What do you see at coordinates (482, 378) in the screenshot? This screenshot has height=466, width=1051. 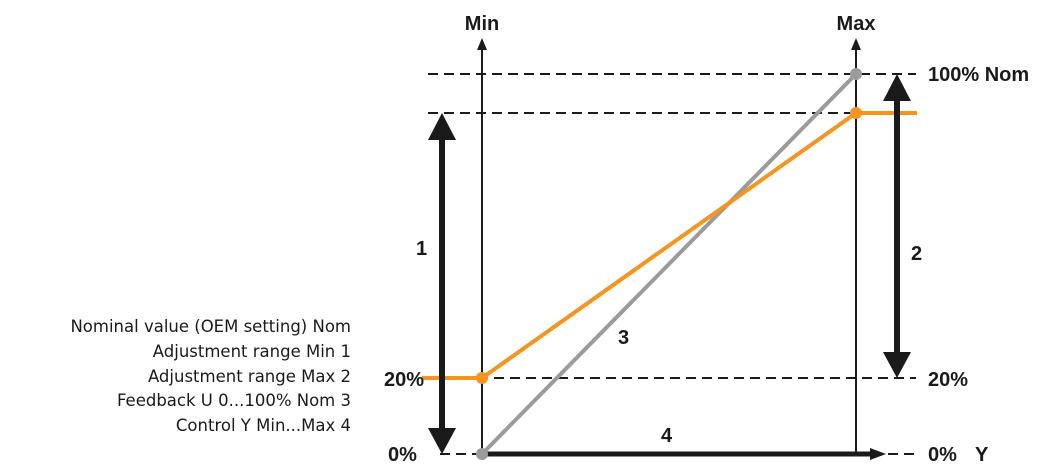 I see `characteristic-min-dot` at bounding box center [482, 378].